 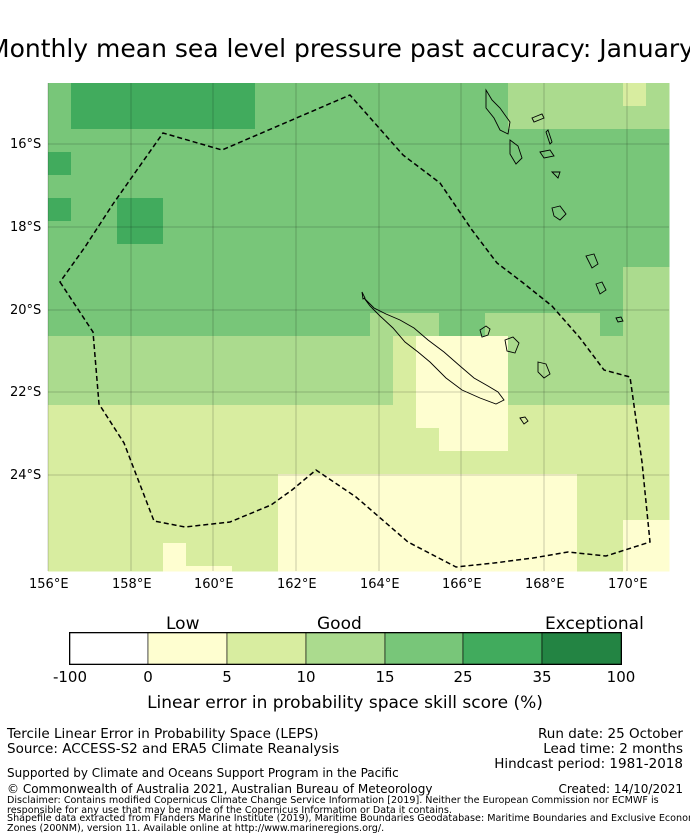 What do you see at coordinates (70, 677) in the screenshot?
I see `colorbar-tick: -100` at bounding box center [70, 677].